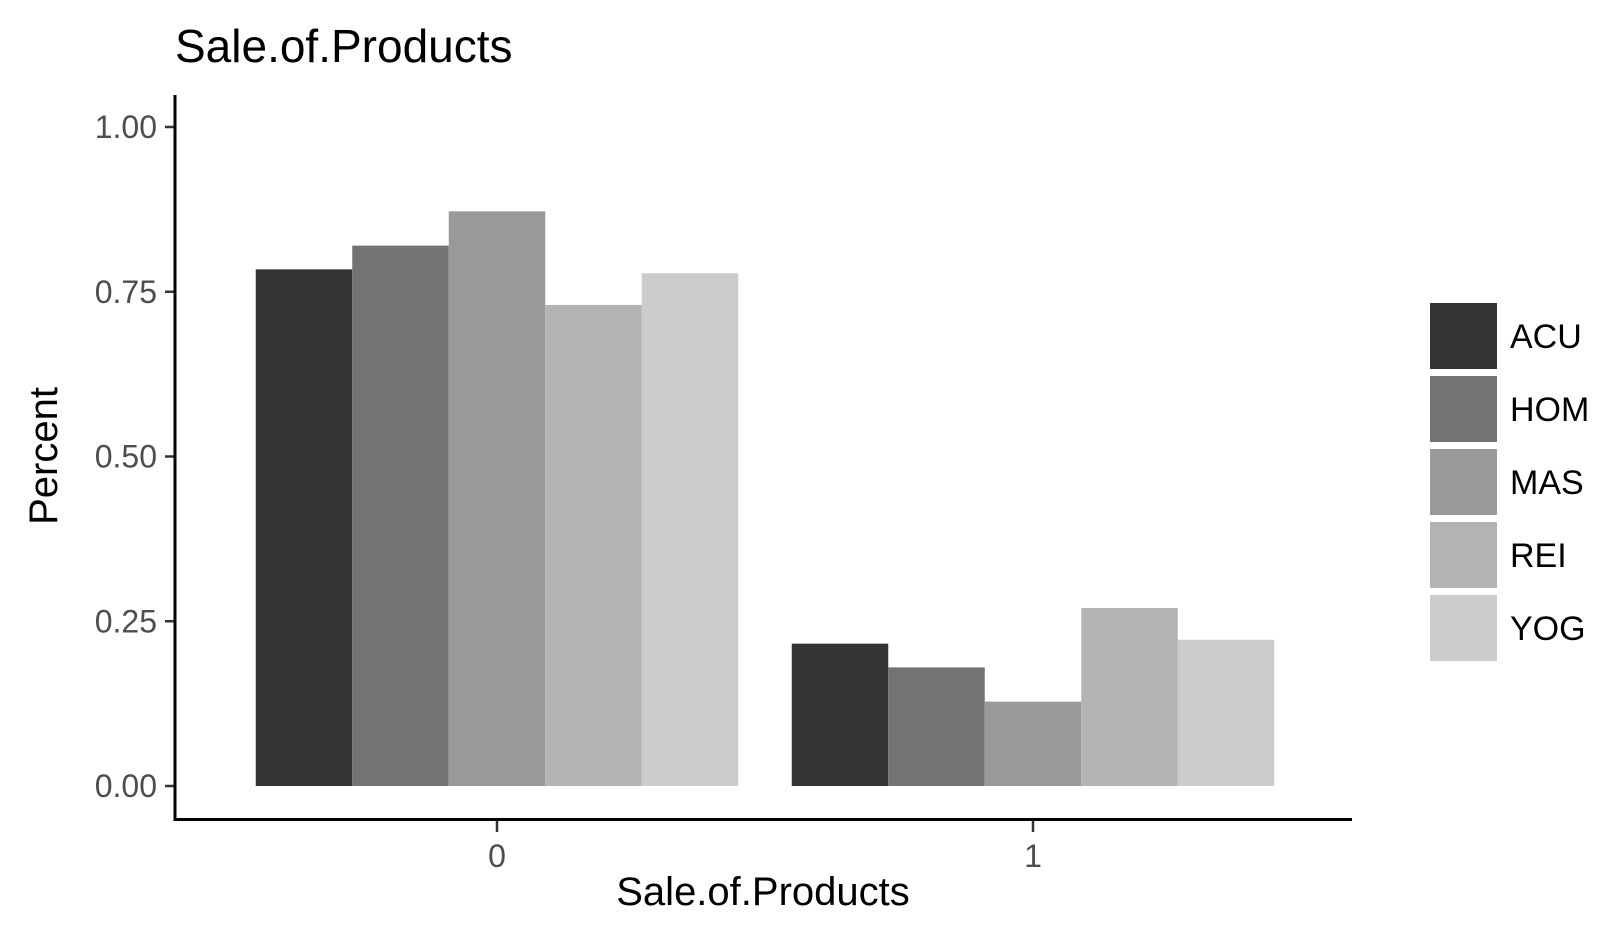 The image size is (1620, 936). Describe the element at coordinates (44, 456) in the screenshot. I see `y-axis-title: Percent` at that location.